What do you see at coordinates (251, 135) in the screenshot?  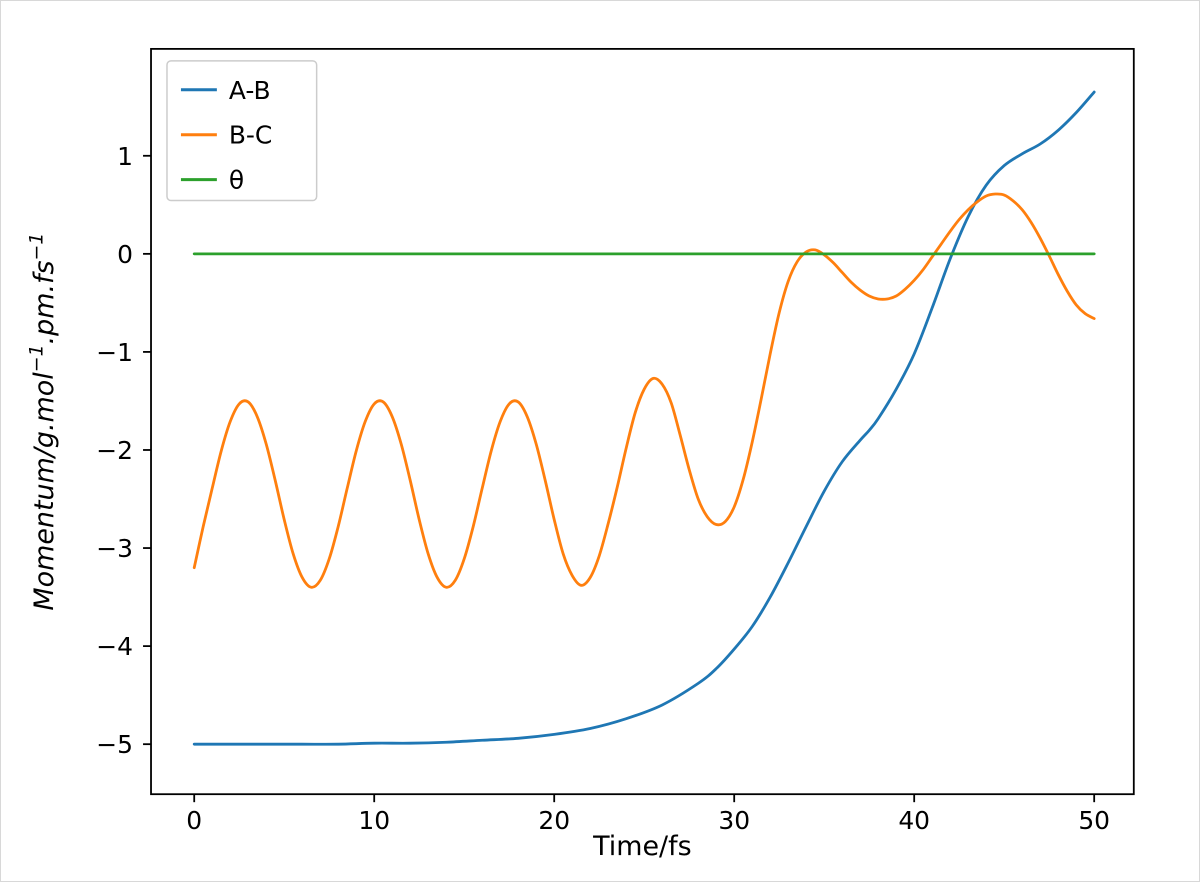 I see `legend-label: B-C` at bounding box center [251, 135].